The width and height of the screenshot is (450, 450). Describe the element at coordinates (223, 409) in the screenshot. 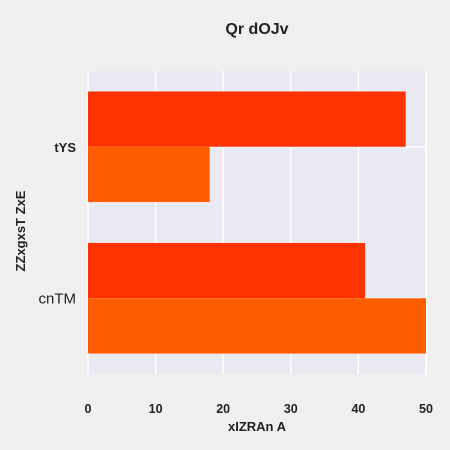

I see `x-tick-label: 20` at that location.